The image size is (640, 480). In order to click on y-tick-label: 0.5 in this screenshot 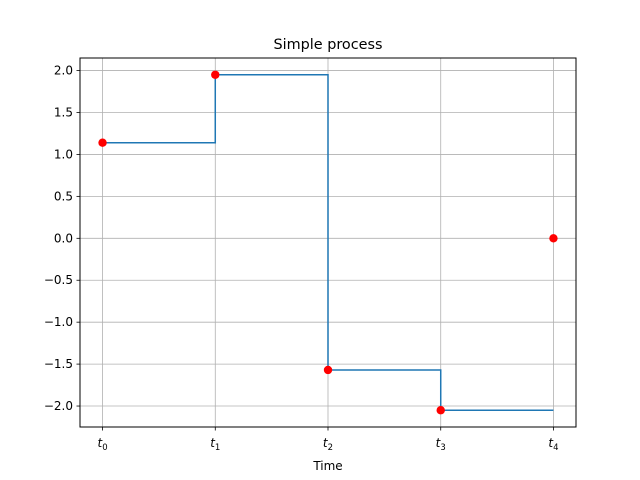, I will do `click(63, 196)`.